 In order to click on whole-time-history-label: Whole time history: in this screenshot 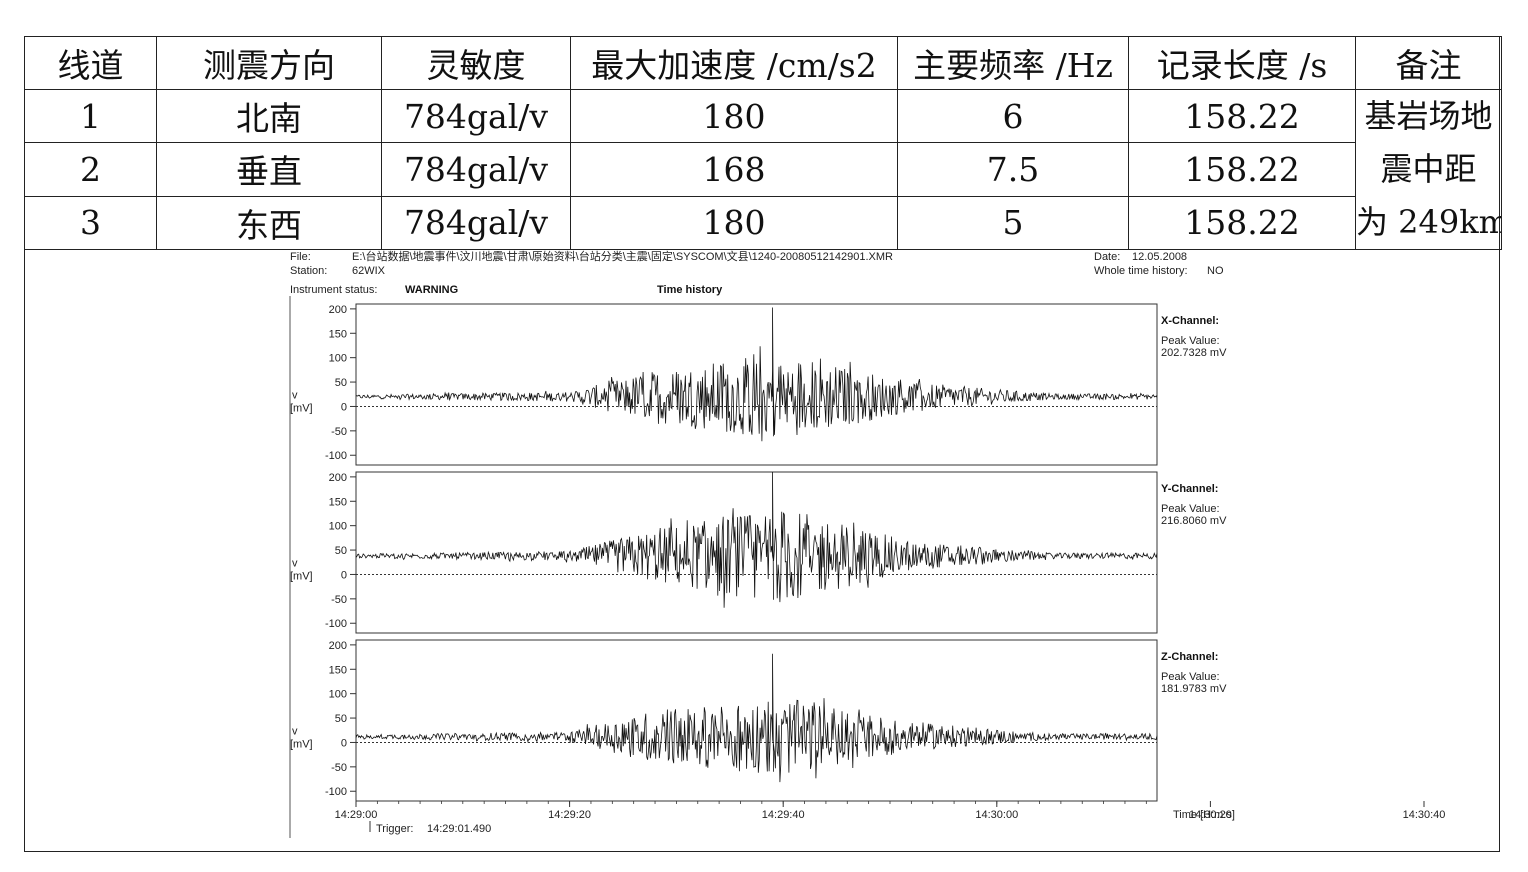, I will do `click(1141, 271)`.